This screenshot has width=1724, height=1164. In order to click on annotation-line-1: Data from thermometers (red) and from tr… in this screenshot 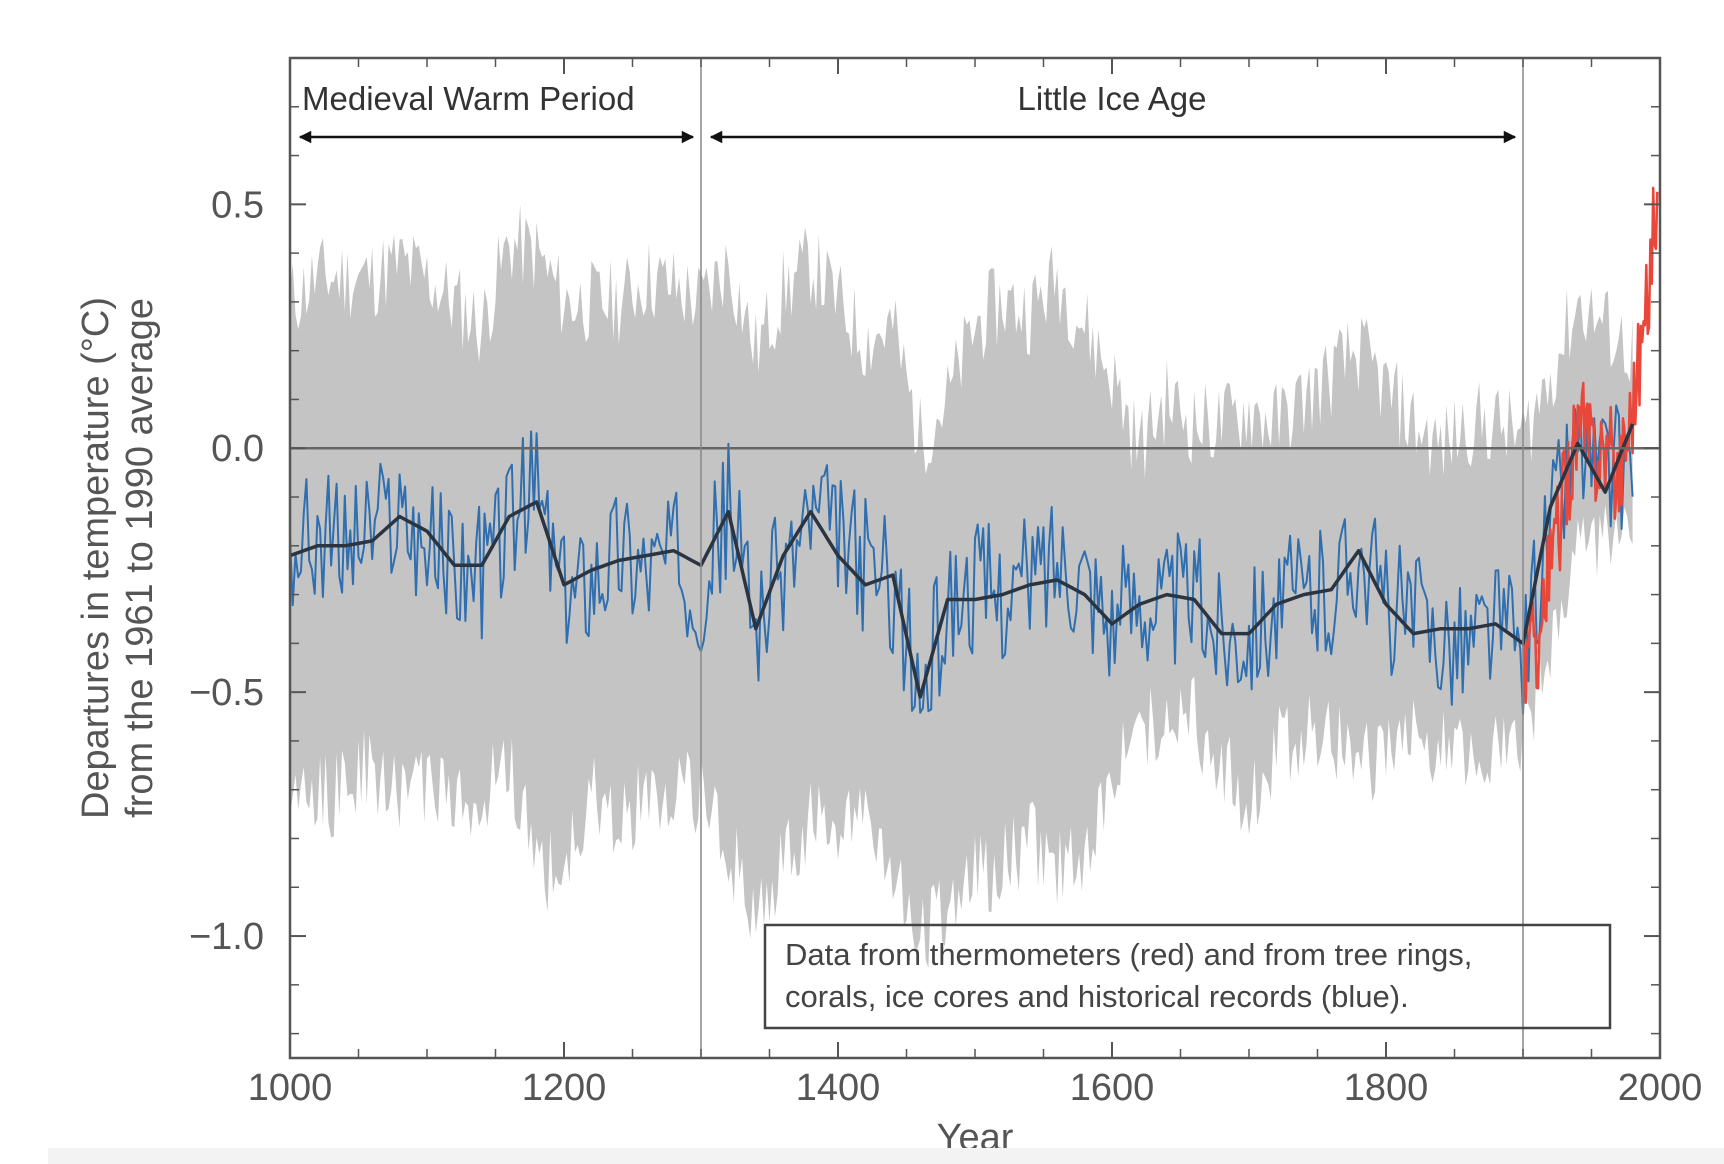, I will do `click(1128, 954)`.